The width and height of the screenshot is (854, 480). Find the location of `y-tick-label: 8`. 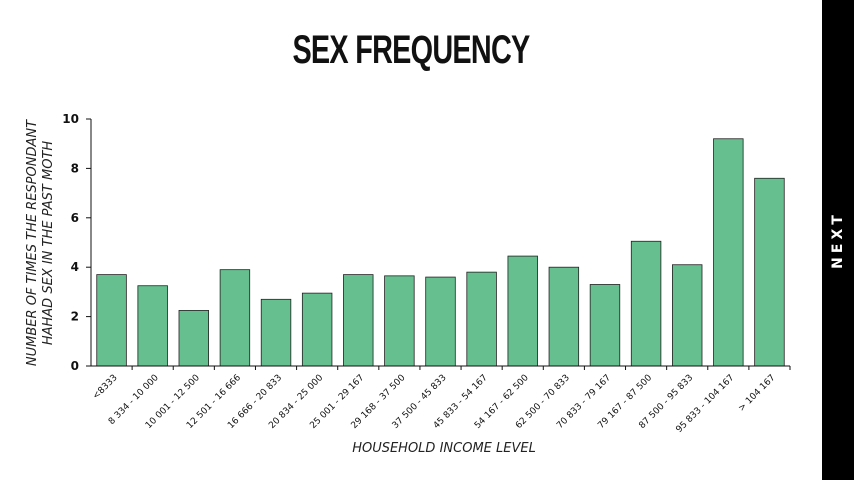

y-tick-label: 8 is located at coordinates (75, 168).